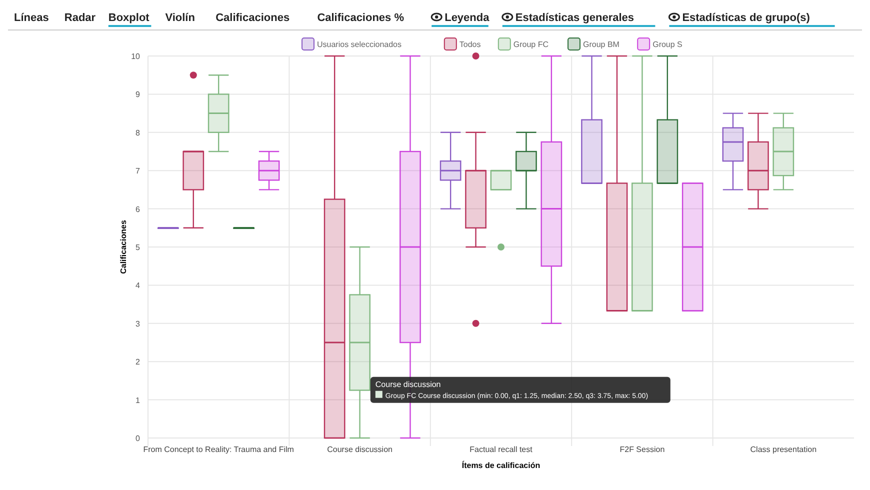  I want to click on text: Radar, so click(80, 18).